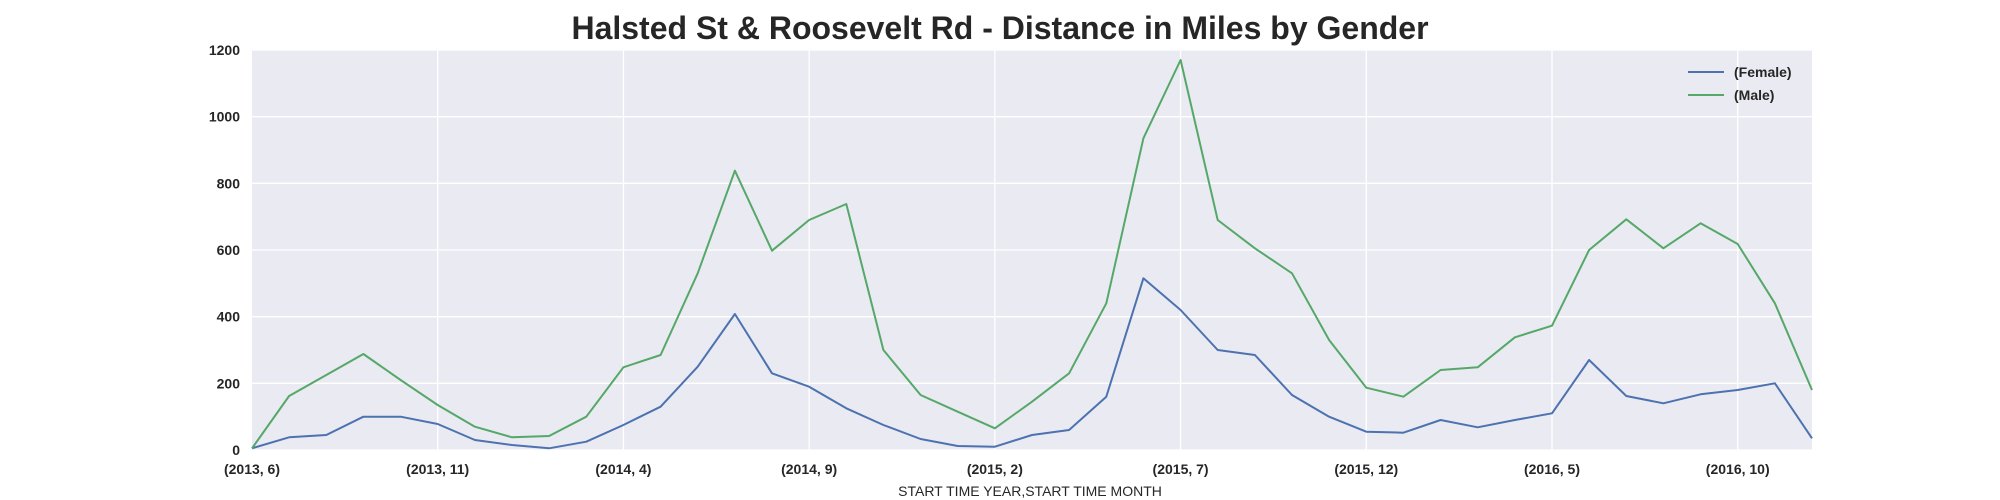 This screenshot has height=500, width=2000. Describe the element at coordinates (1763, 72) in the screenshot. I see `legend-label: (Female)` at that location.